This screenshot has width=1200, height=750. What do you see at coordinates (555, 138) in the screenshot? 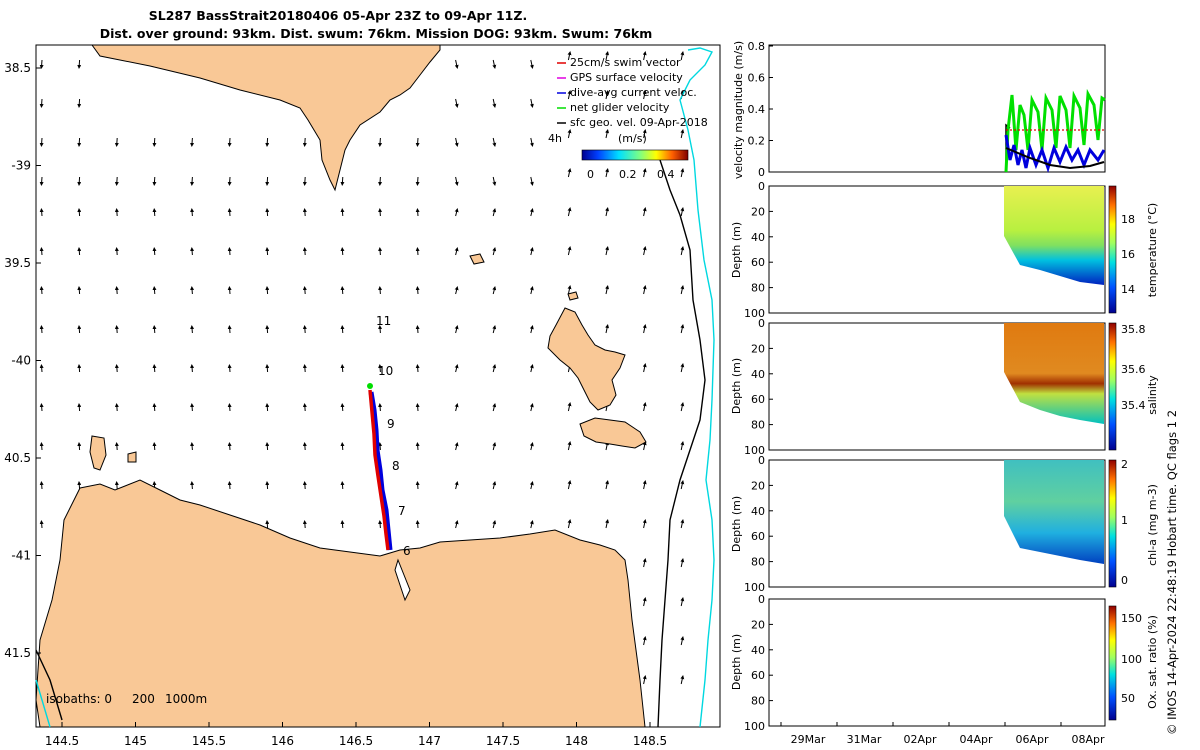
I see `legend-4h: 4h` at bounding box center [555, 138].